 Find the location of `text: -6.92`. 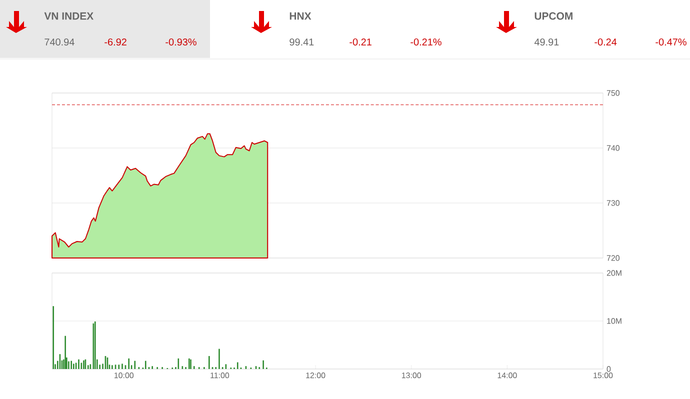

text: -6.92 is located at coordinates (115, 42).